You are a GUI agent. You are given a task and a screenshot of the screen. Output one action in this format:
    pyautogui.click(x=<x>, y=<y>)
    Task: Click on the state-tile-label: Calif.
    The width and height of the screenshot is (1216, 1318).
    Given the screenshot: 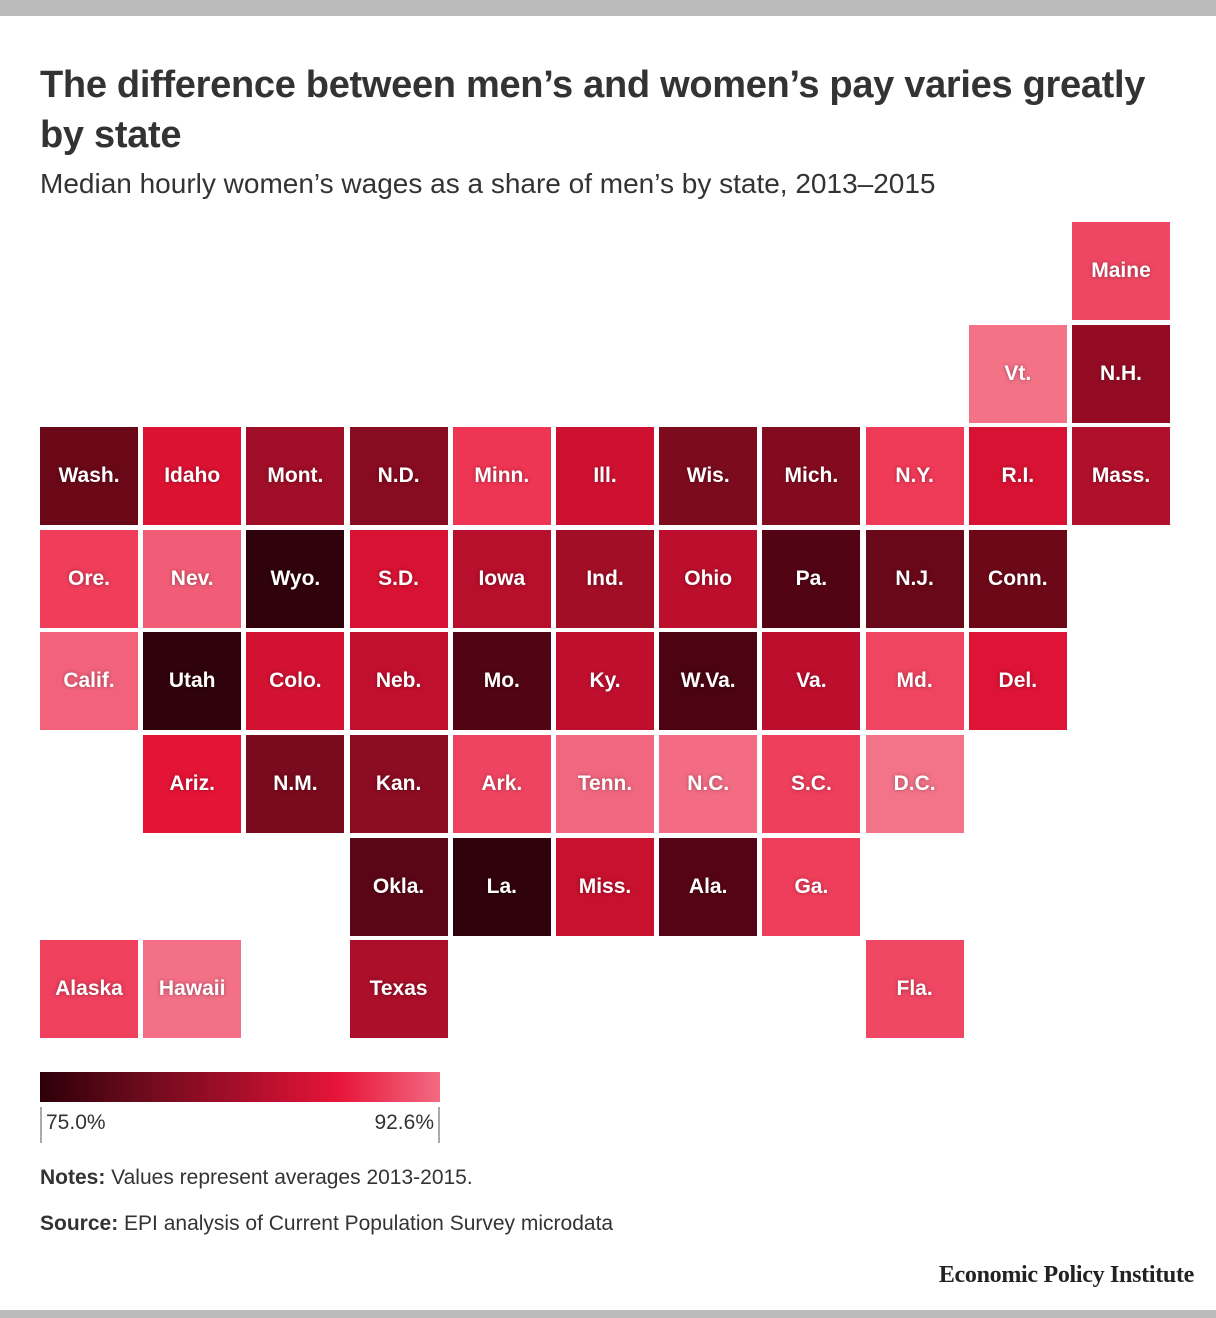 What is the action you would take?
    pyautogui.click(x=89, y=681)
    